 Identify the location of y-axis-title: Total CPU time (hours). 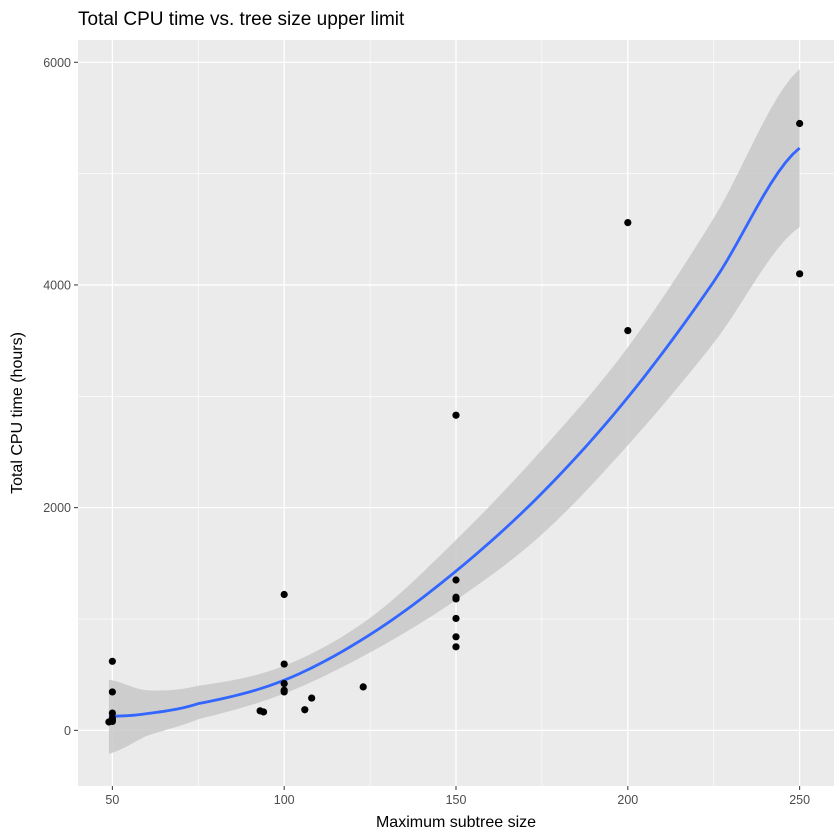
(17, 413).